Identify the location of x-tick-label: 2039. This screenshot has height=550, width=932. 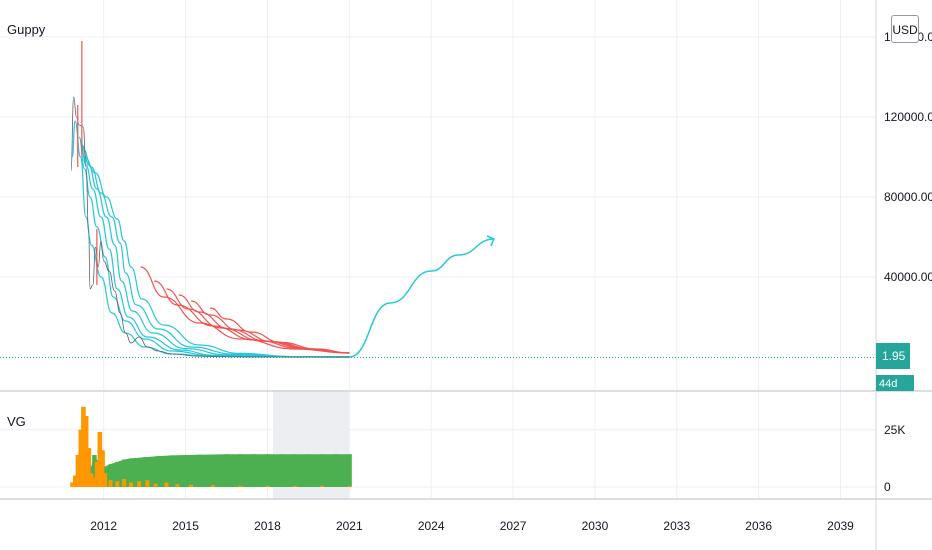
(840, 526).